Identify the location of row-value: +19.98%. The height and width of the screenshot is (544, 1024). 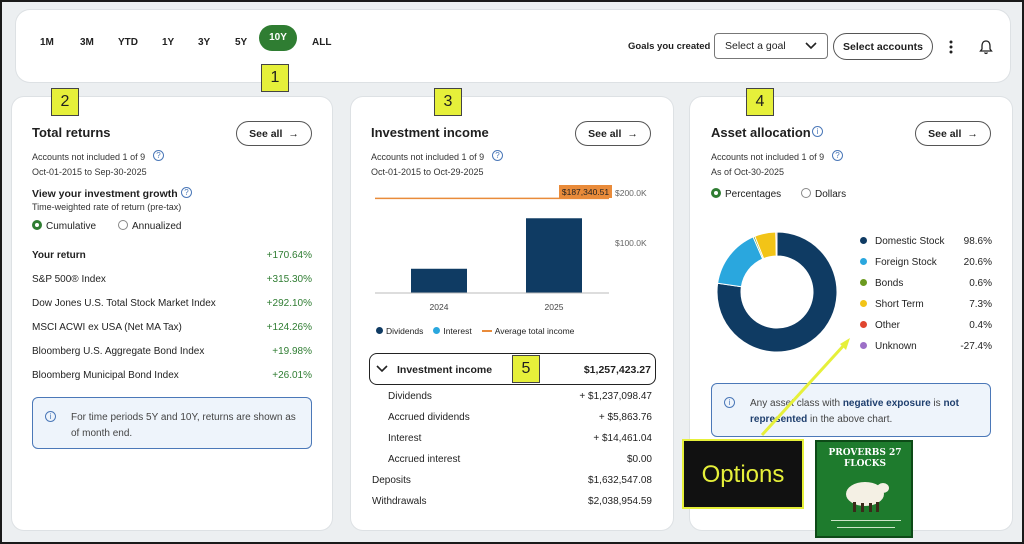
(292, 351).